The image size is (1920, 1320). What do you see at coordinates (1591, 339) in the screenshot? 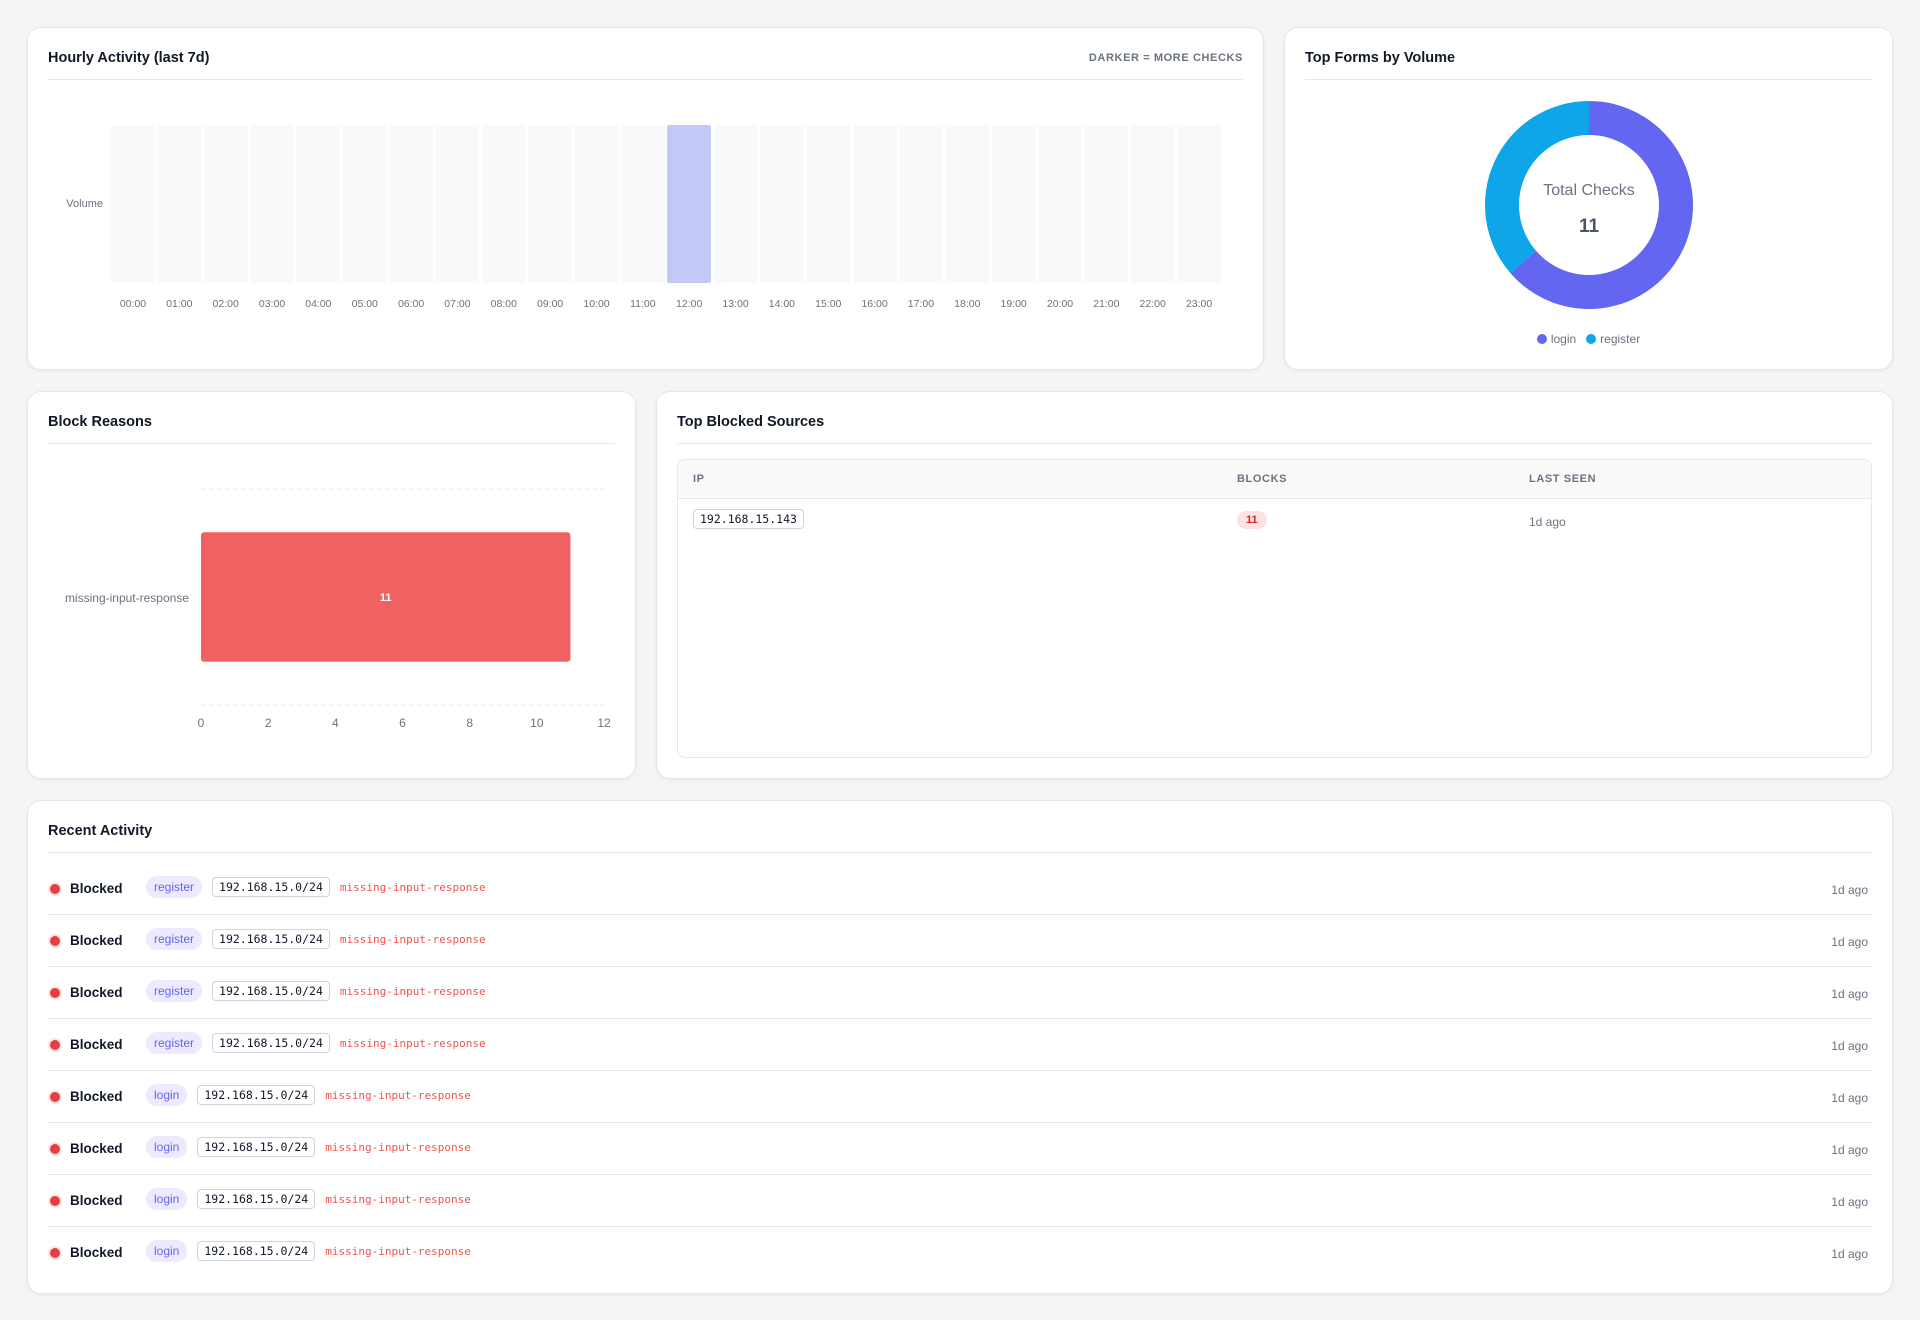
I see `legend-swatch` at bounding box center [1591, 339].